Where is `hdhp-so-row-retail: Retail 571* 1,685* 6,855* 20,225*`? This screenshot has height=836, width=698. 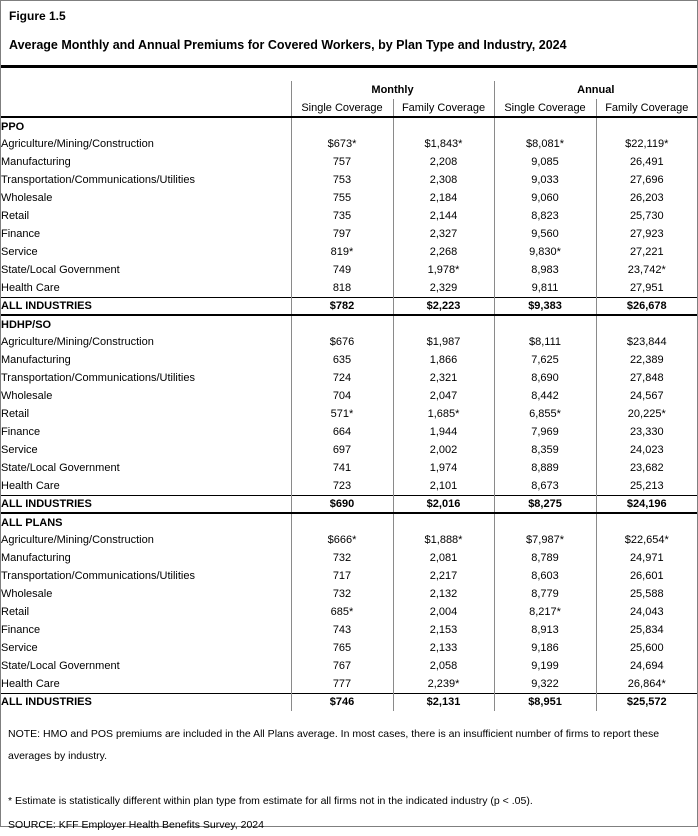 hdhp-so-row-retail: Retail 571* 1,685* 6,855* 20,225* is located at coordinates (349, 414).